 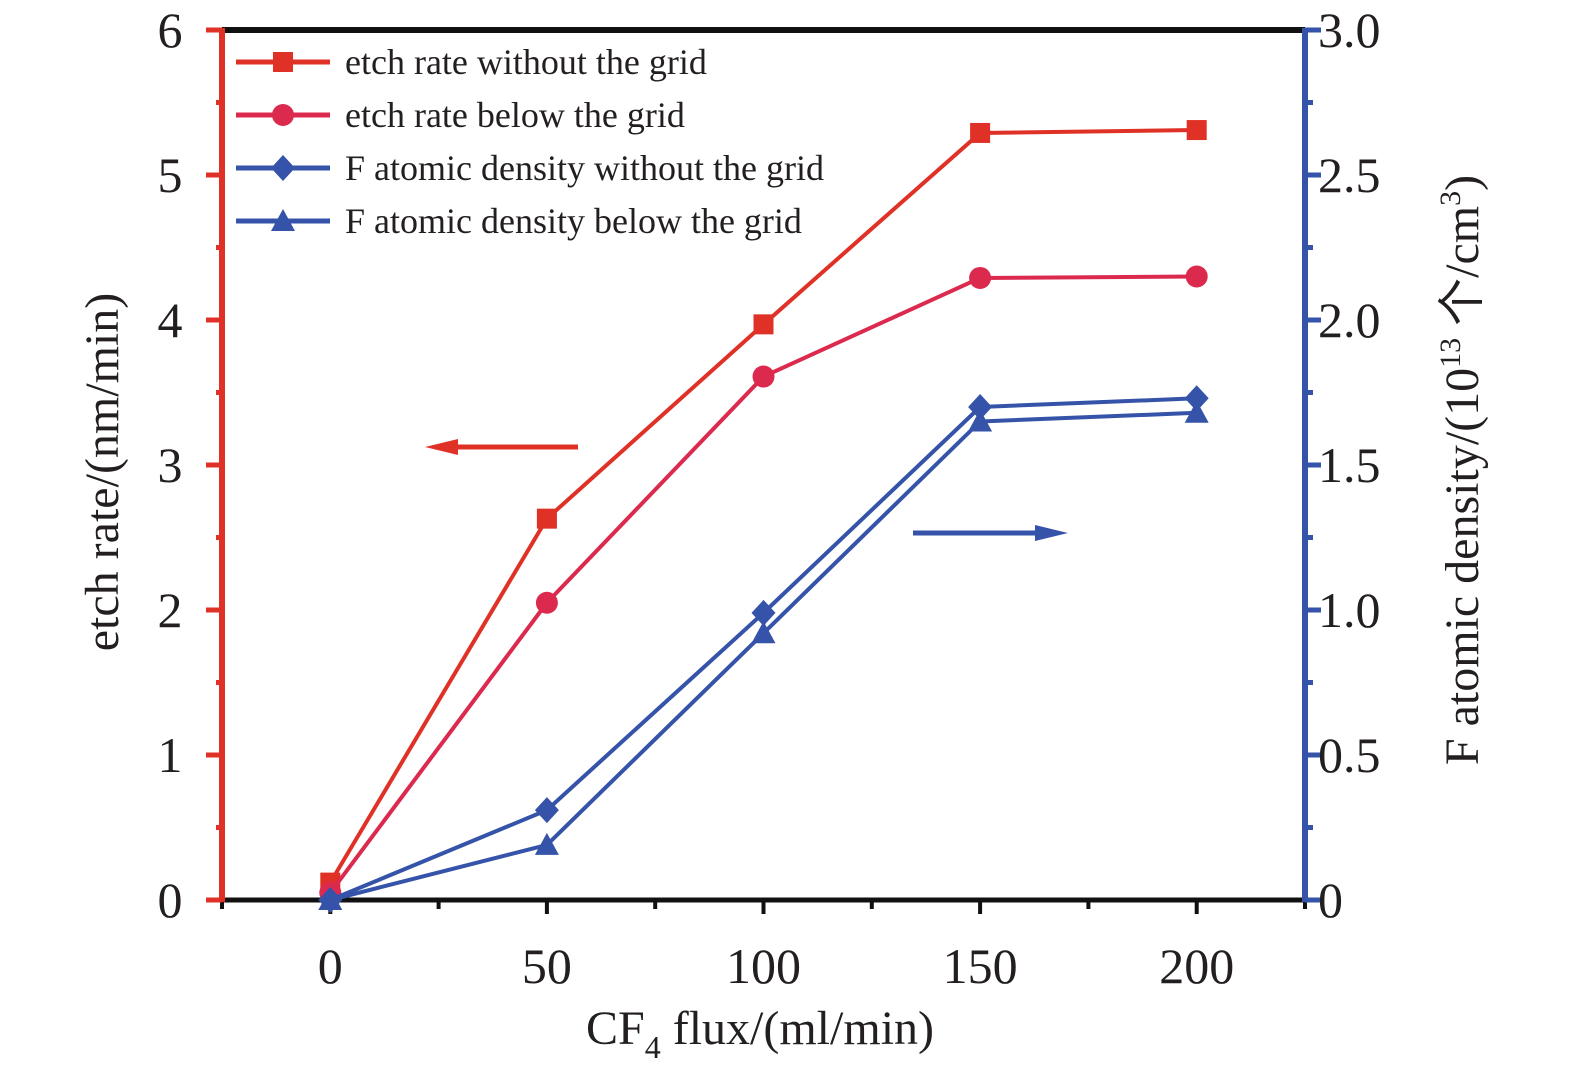 What do you see at coordinates (573, 221) in the screenshot?
I see `legend-label: F atomic density below the grid` at bounding box center [573, 221].